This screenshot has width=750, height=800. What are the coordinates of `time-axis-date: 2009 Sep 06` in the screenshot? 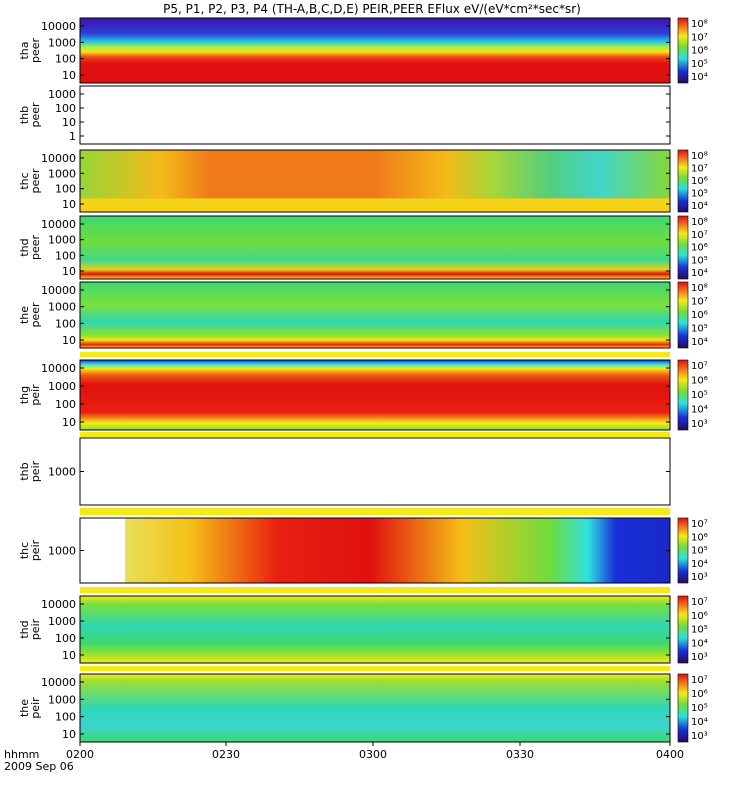 It's located at (39, 766).